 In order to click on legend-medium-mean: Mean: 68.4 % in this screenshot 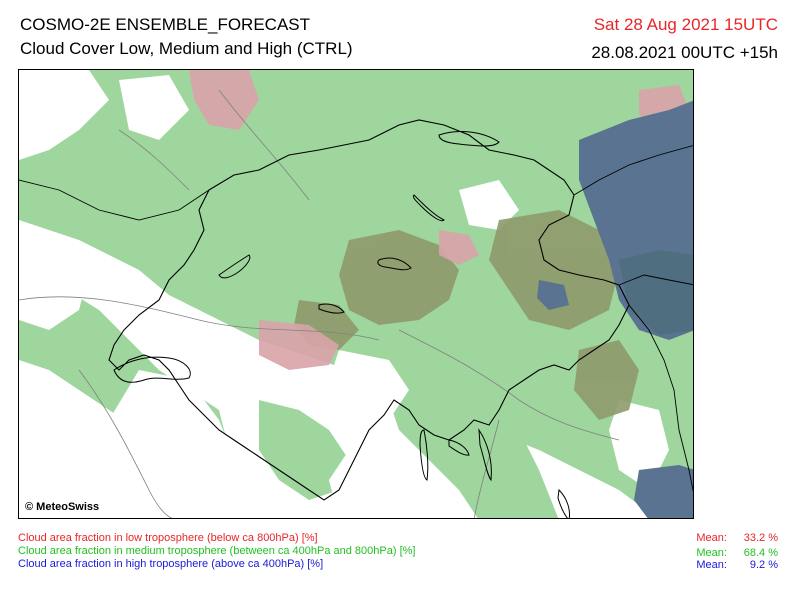, I will do `click(737, 553)`.